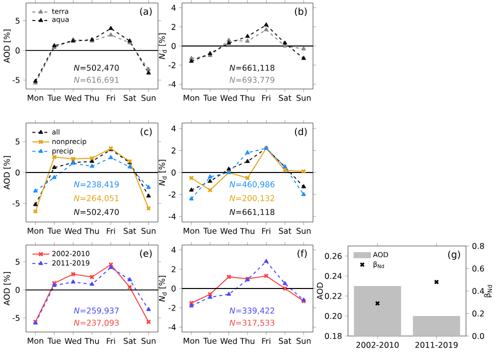 The width and height of the screenshot is (500, 352). What do you see at coordinates (300, 132) in the screenshot?
I see `chart-title: (d)` at bounding box center [300, 132].